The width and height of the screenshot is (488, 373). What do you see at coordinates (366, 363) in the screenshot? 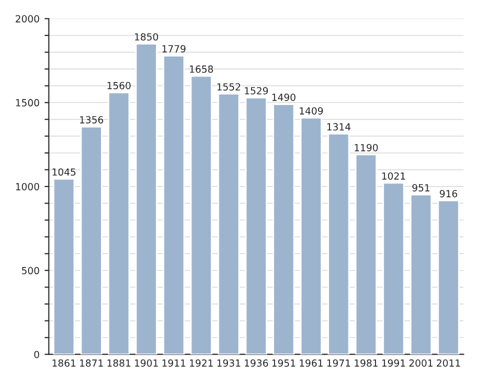
I see `x-tick-label: 1981` at bounding box center [366, 363].